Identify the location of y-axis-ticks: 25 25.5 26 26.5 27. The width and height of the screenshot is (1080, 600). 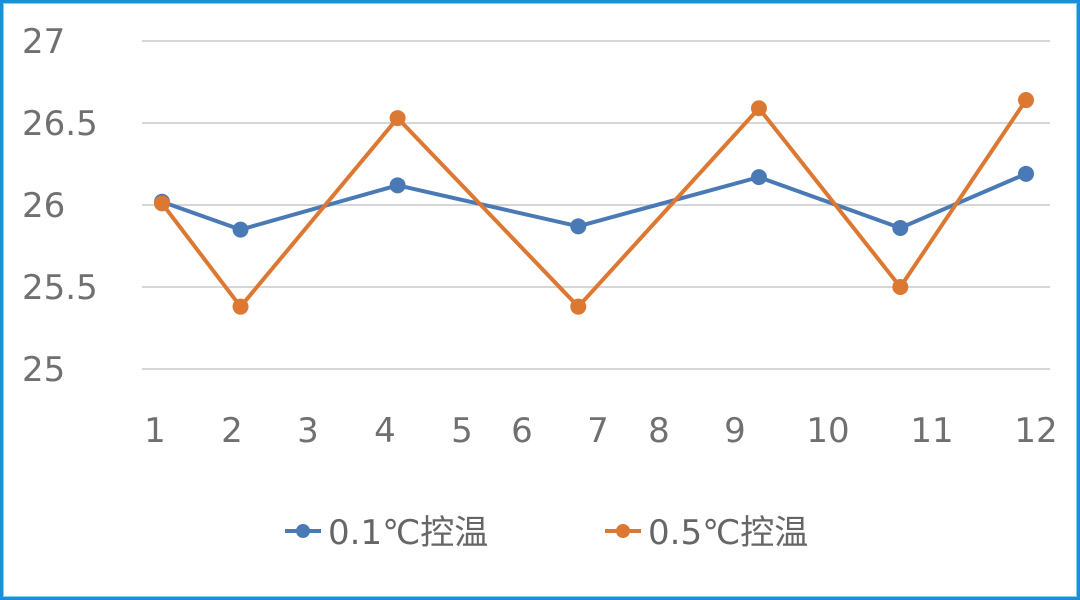
(60, 206).